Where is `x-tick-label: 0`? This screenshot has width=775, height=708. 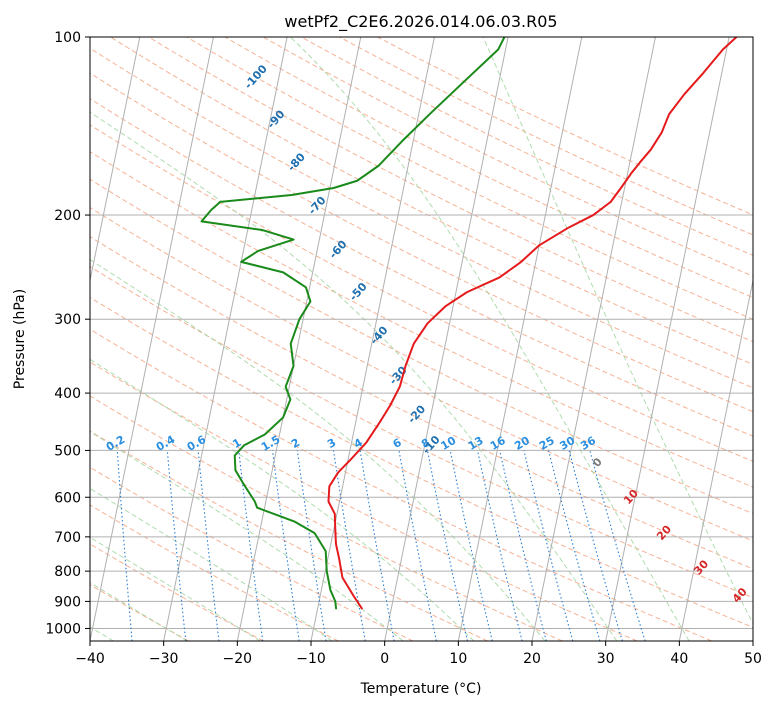
x-tick-label: 0 is located at coordinates (384, 659).